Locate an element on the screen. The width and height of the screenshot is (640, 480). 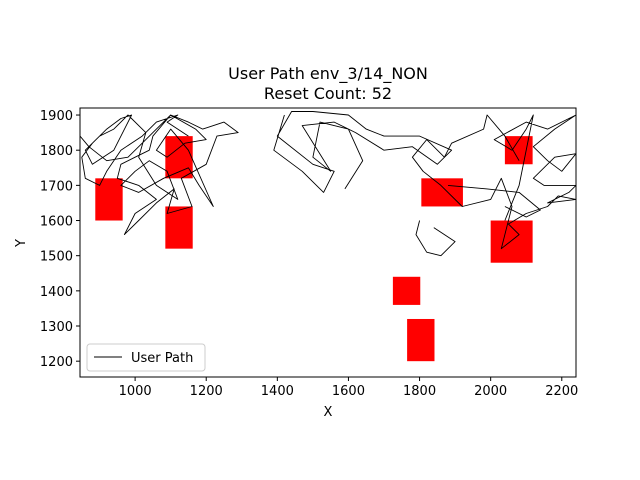
y-tick-label: 1500 is located at coordinates (56, 257).